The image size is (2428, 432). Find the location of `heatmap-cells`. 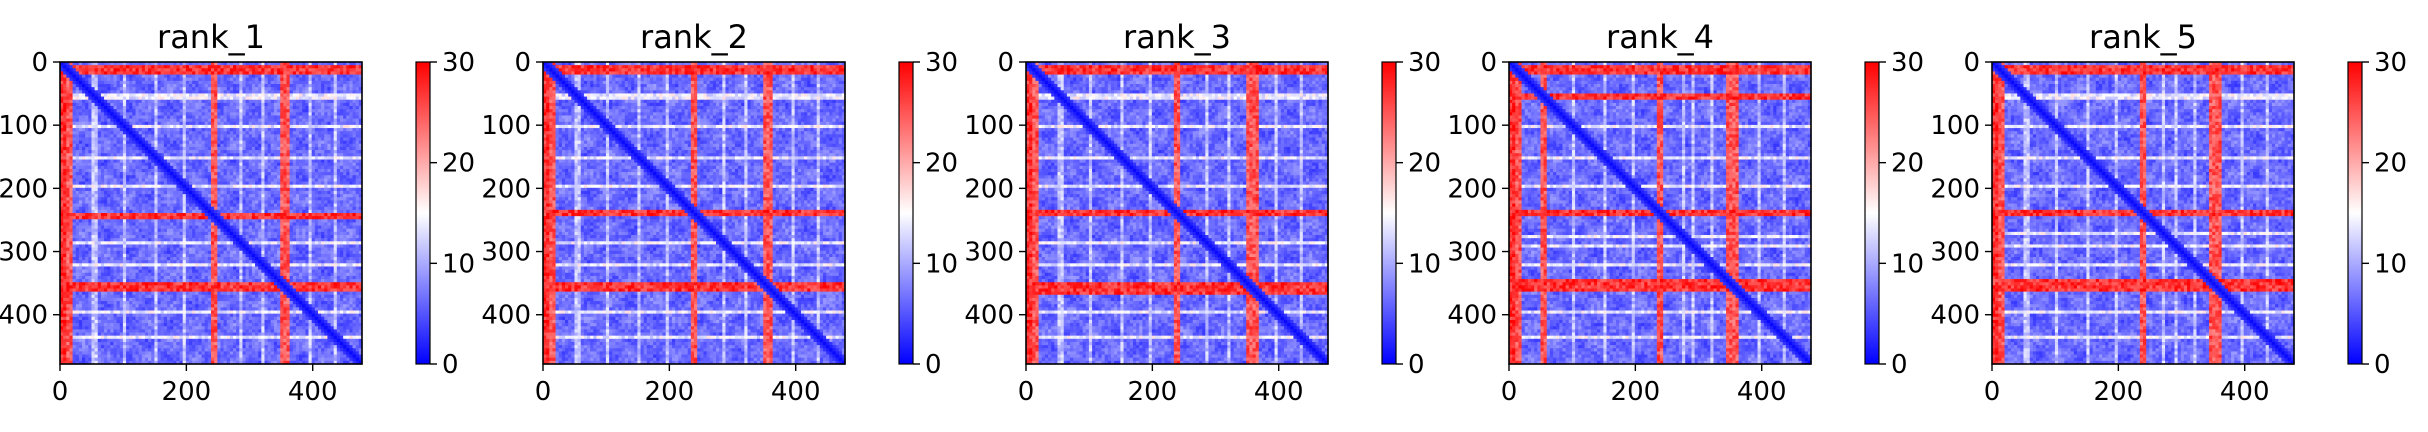

heatmap-cells is located at coordinates (211, 213).